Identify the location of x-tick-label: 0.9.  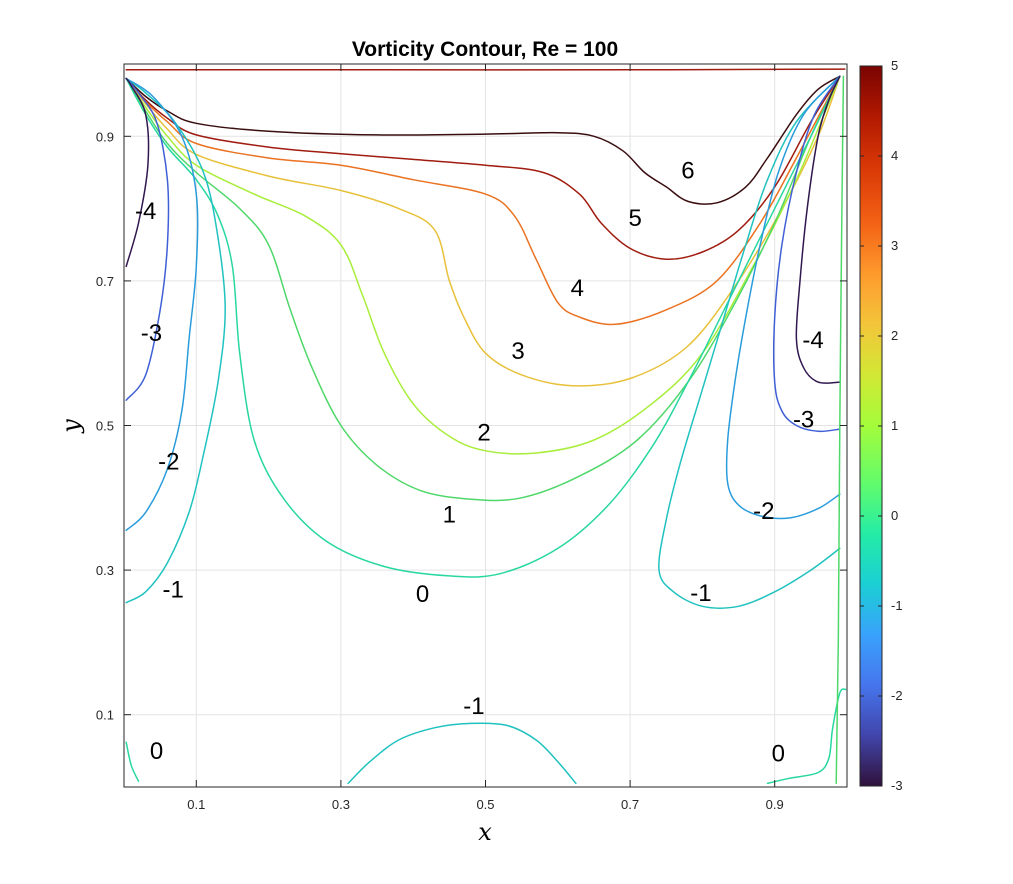
(775, 804).